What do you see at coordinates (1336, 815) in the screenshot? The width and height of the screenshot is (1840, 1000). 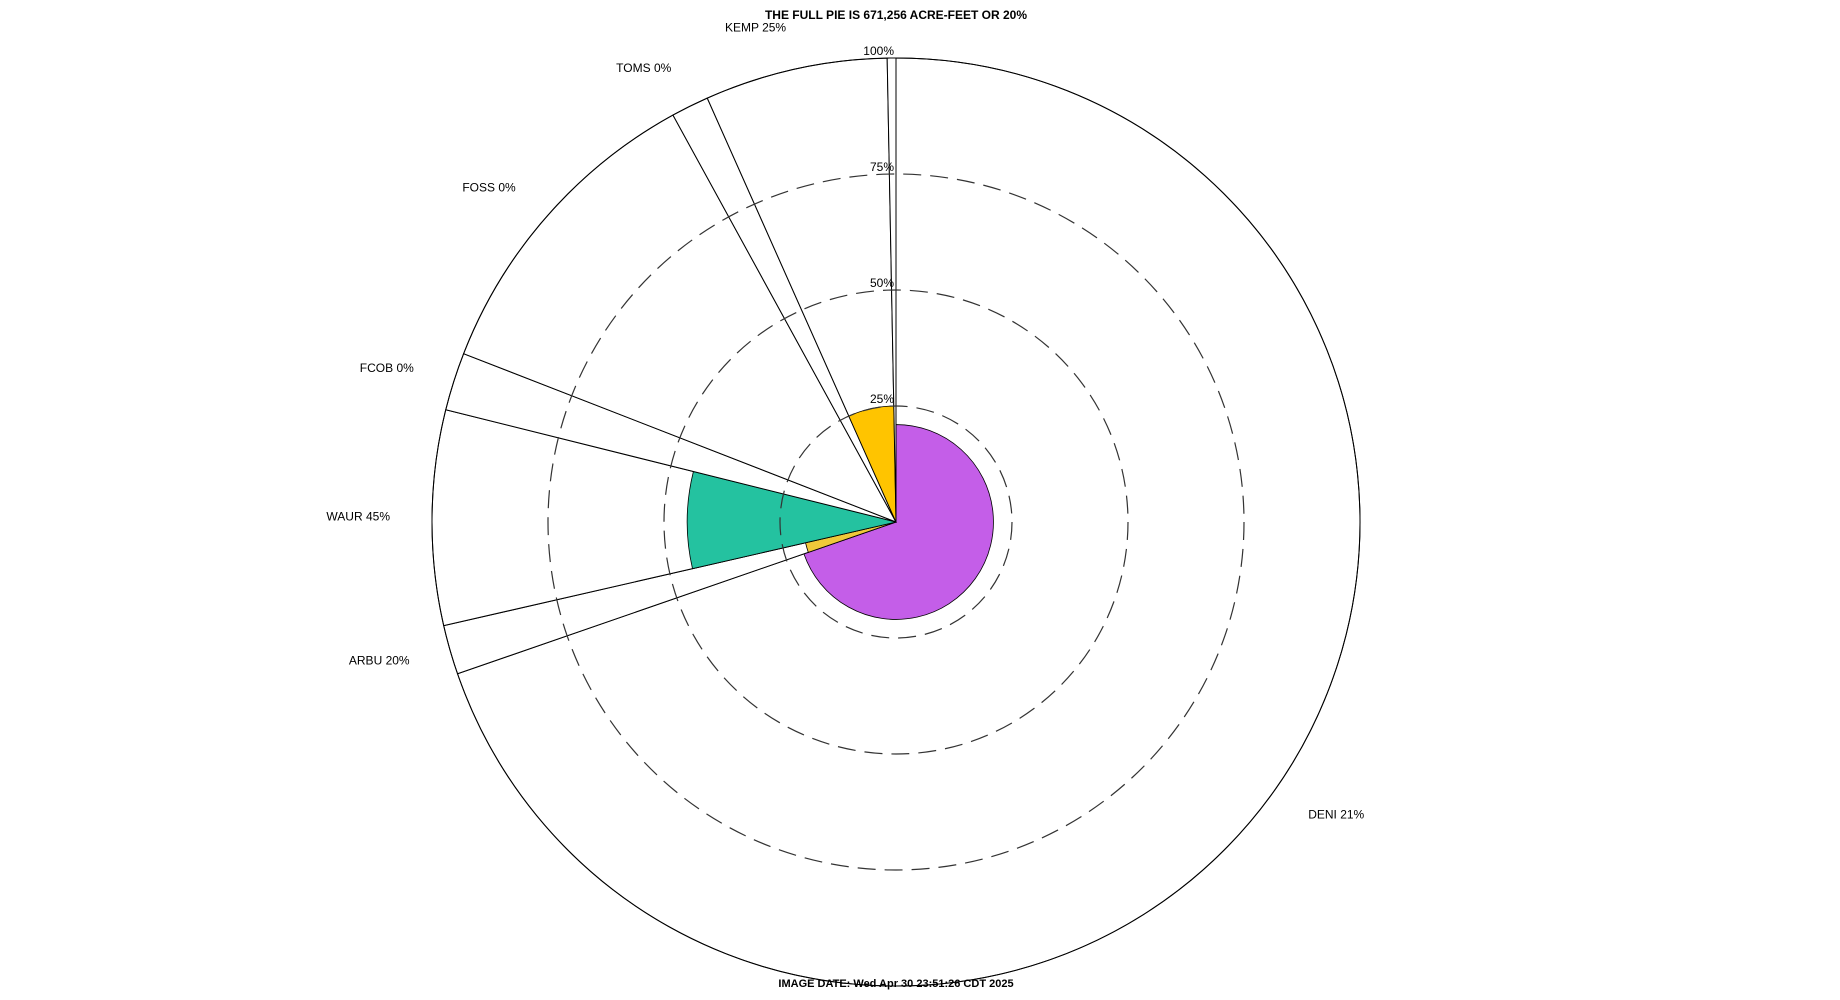 I see `slice-label-deni: DENI 21%` at bounding box center [1336, 815].